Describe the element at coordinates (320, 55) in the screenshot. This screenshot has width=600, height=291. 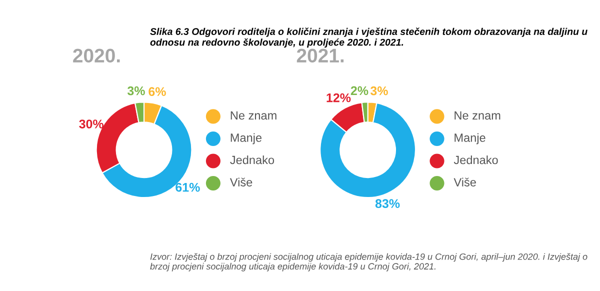
I see `chart-title: 2021.` at that location.